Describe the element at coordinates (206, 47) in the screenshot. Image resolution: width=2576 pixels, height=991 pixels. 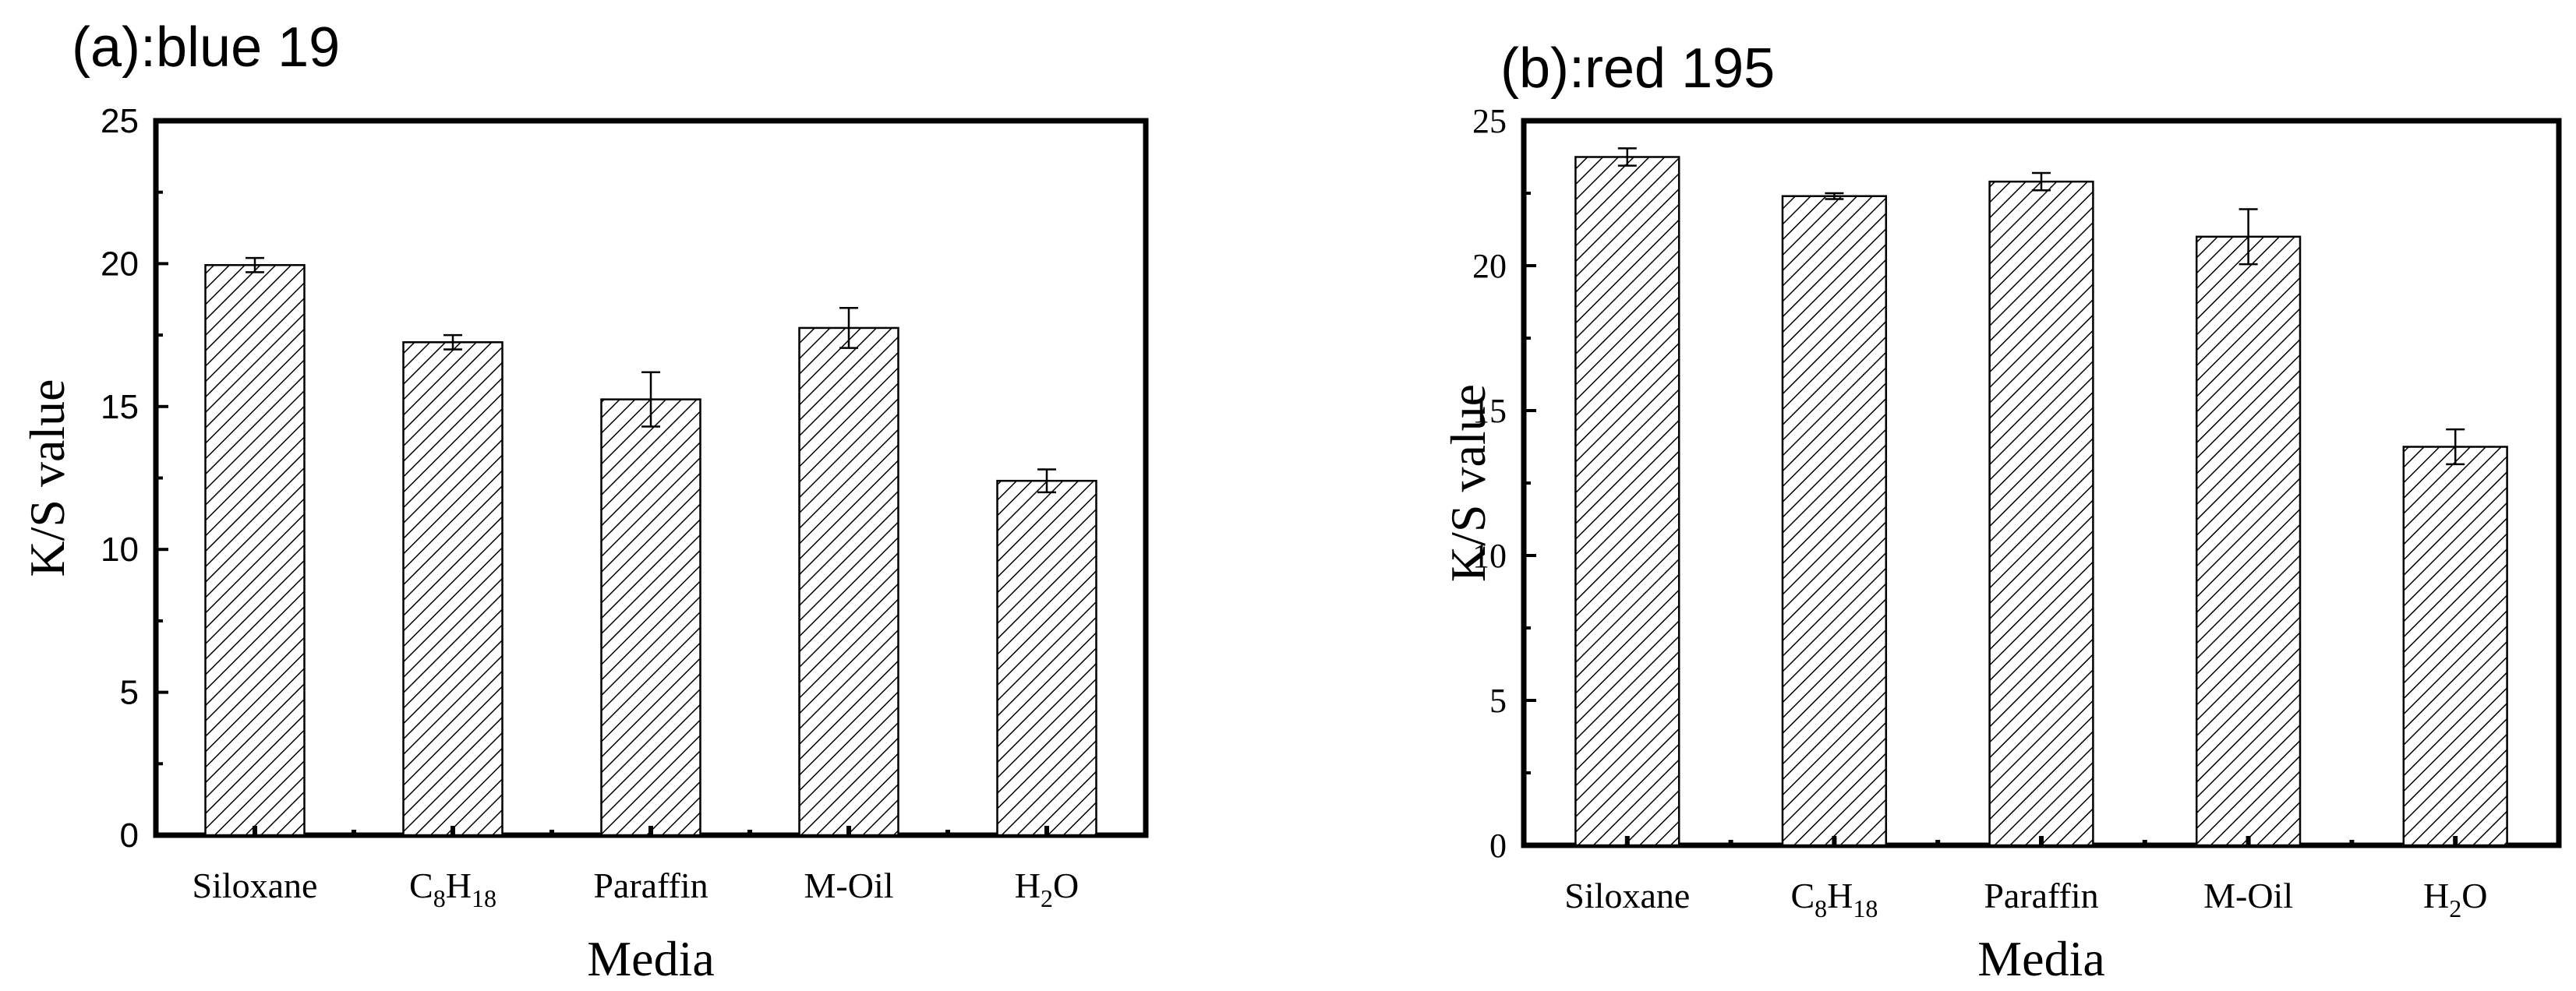
I see `chart-title: (a):blue 19` at that location.